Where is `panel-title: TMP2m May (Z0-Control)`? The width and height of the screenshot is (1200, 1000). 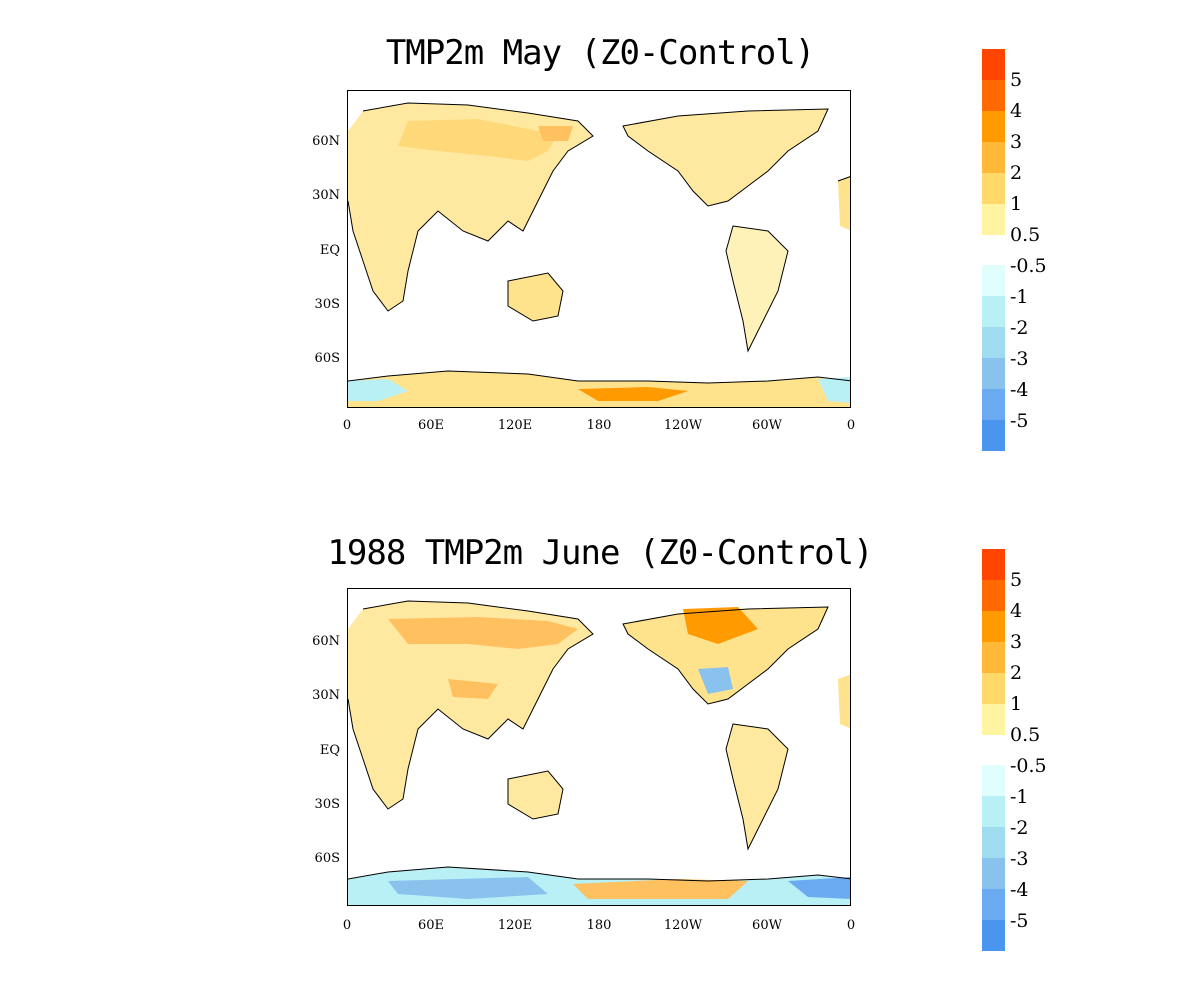
panel-title: TMP2m May (Z0-Control) is located at coordinates (600, 53).